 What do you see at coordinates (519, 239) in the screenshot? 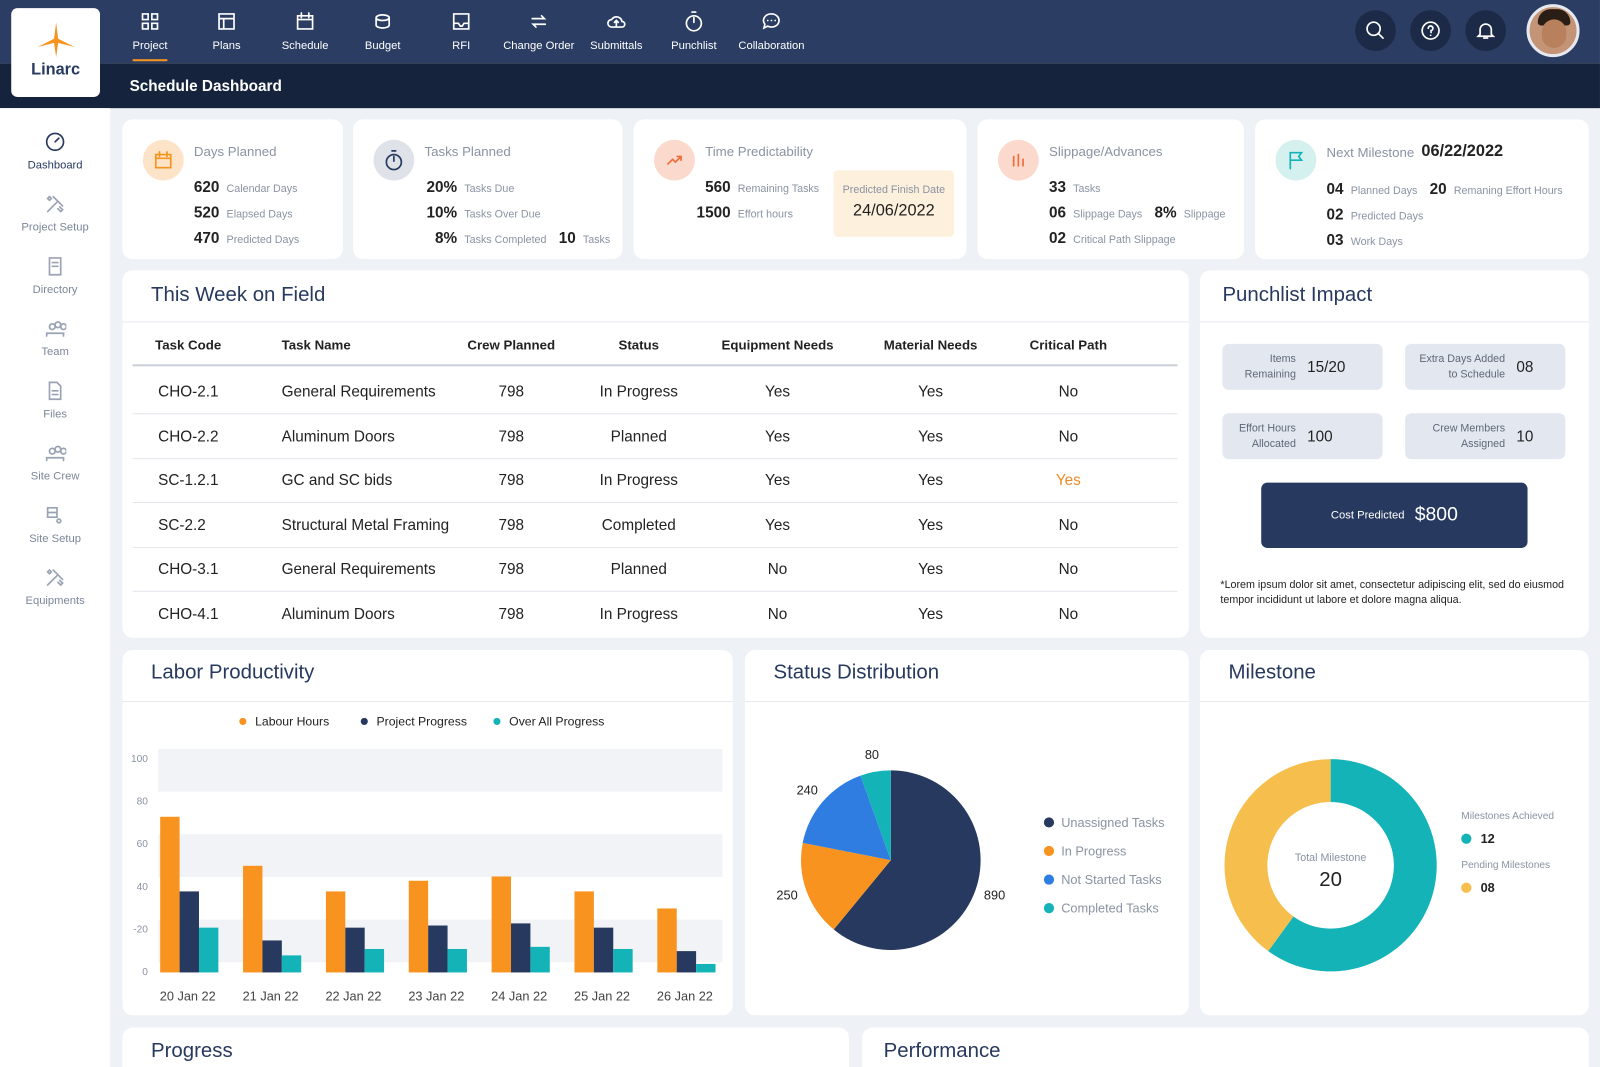
I see `kpi-row: 8% Tasks Completed 10 Tasks` at bounding box center [519, 239].